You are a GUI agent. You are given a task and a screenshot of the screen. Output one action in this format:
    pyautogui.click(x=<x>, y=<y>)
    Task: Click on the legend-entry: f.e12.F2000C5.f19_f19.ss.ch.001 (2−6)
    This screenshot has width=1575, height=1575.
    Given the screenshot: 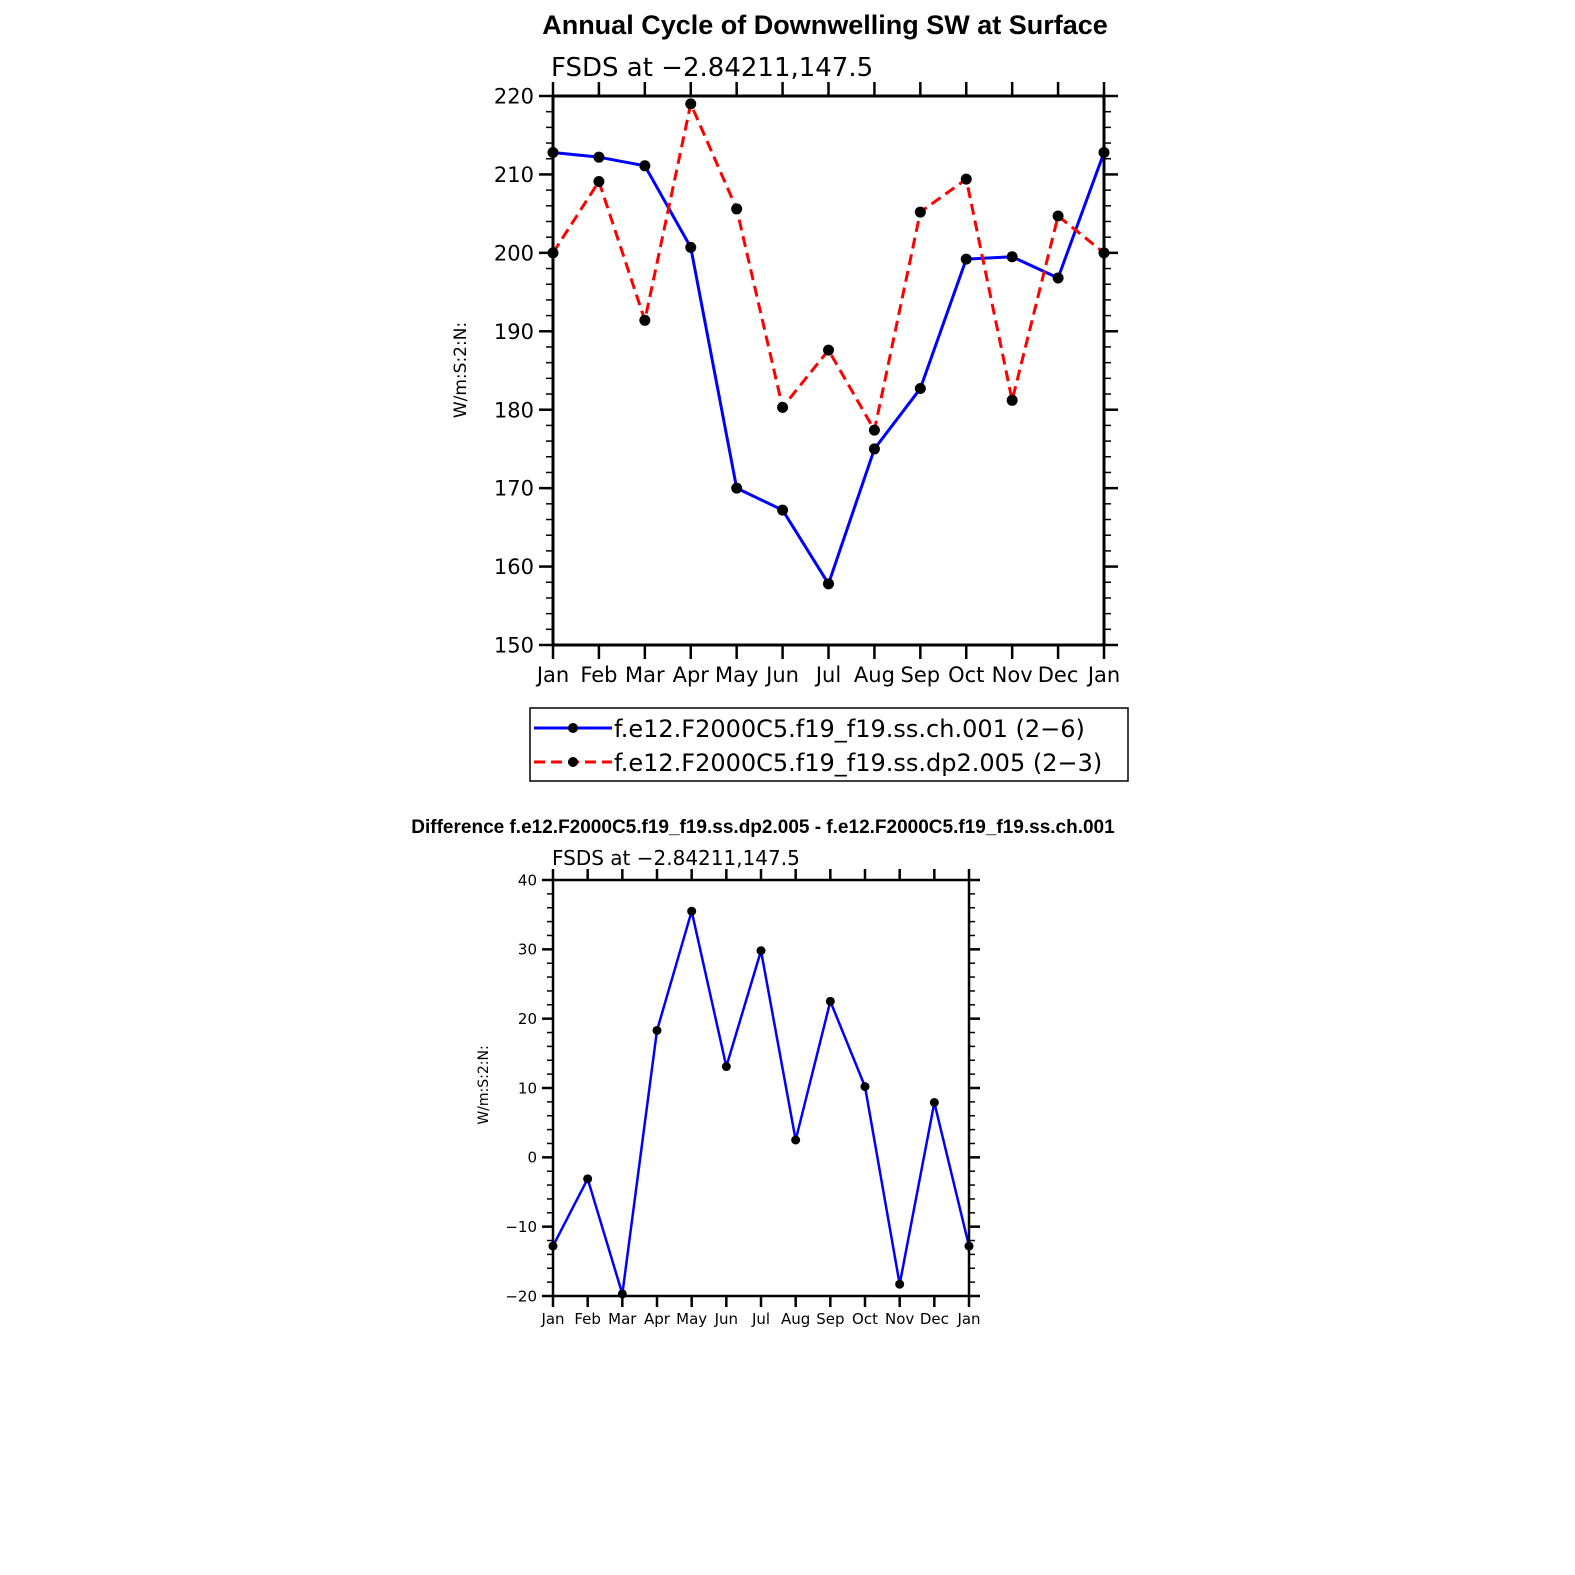 What is the action you would take?
    pyautogui.click(x=809, y=729)
    